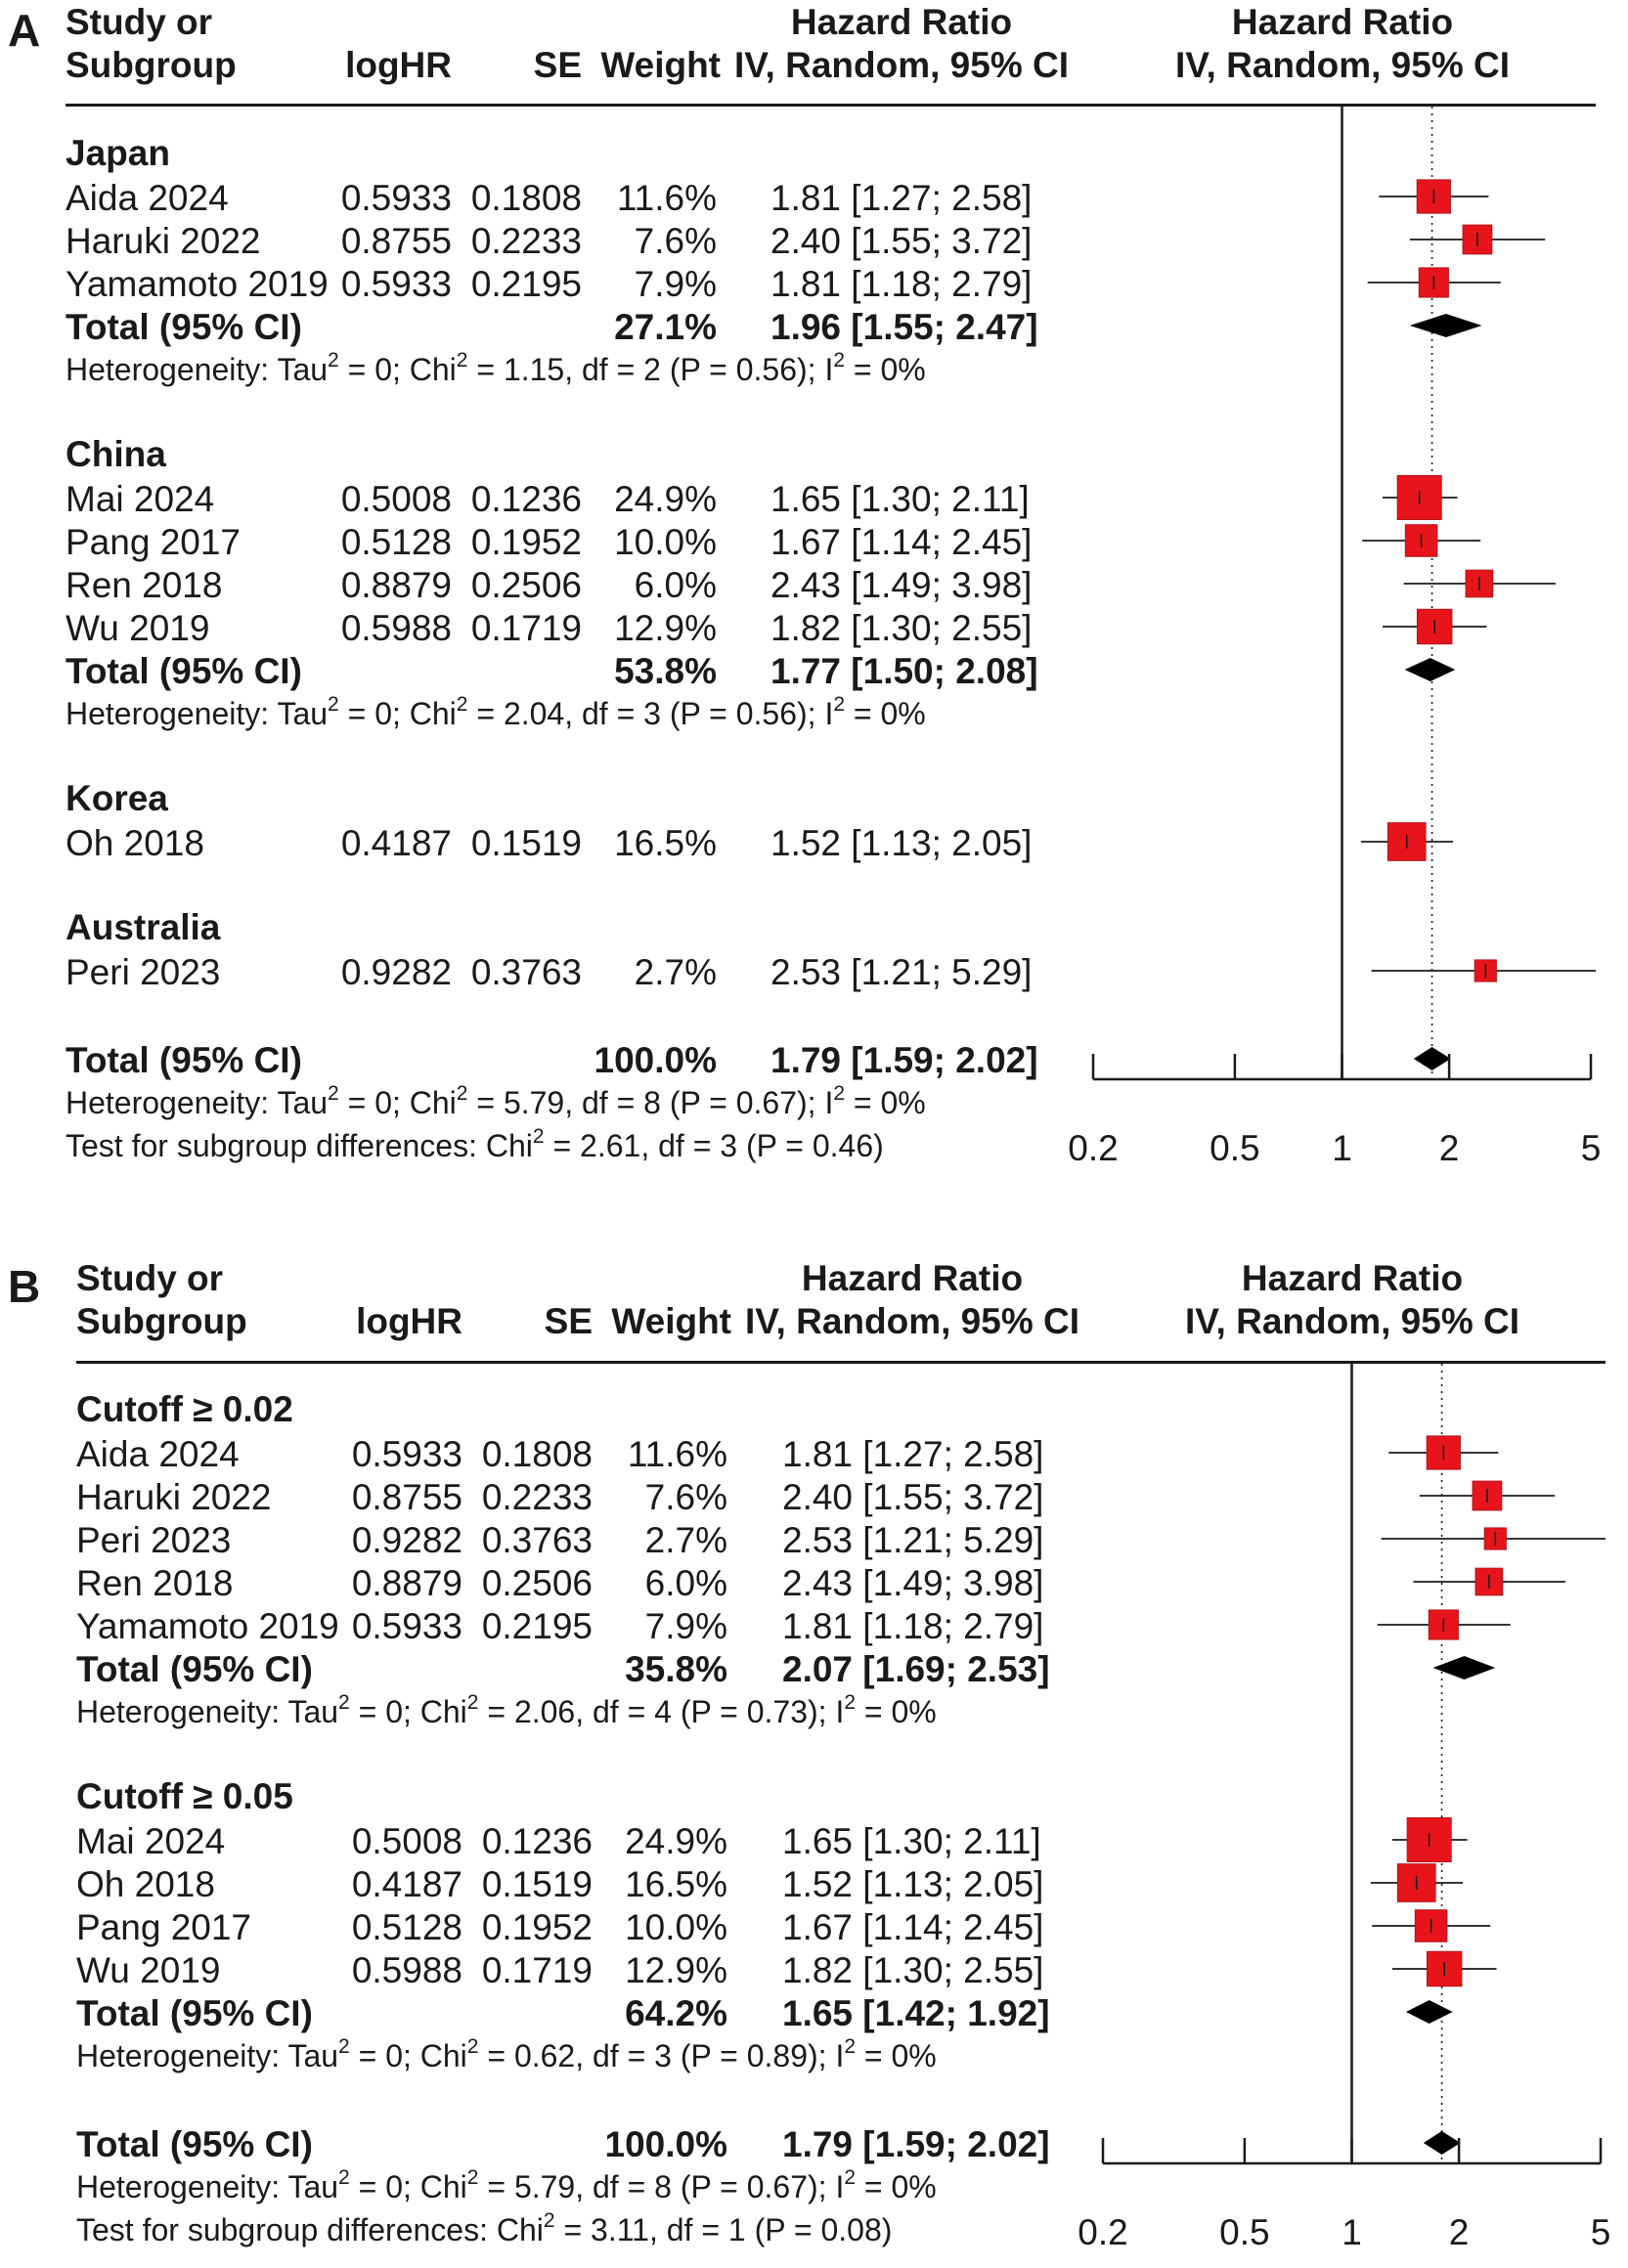 Image resolution: width=1628 pixels, height=2268 pixels. I want to click on study-se: 0.2195, so click(526, 284).